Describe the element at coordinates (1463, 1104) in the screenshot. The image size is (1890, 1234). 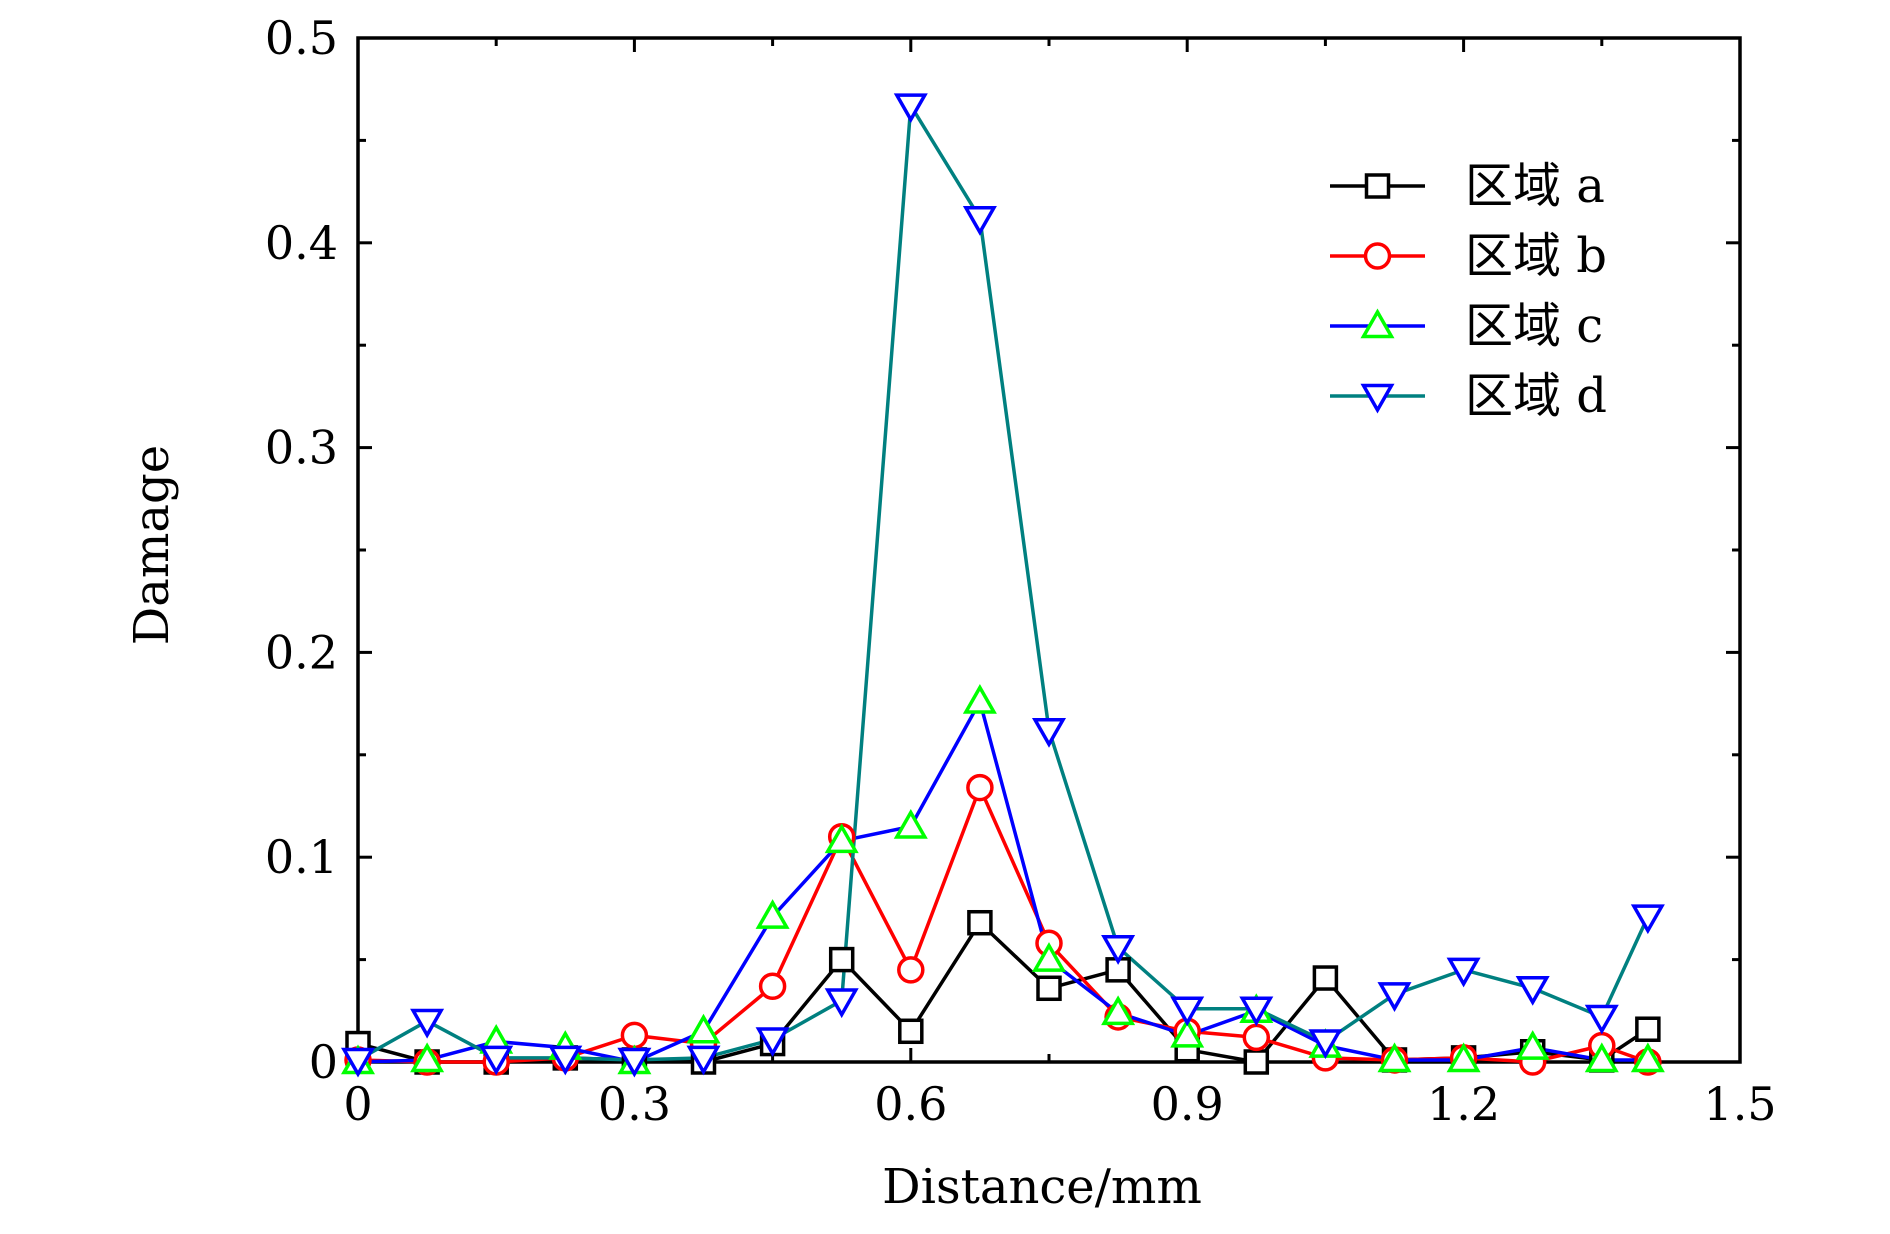
I see `x-tick-label: 1.2` at that location.